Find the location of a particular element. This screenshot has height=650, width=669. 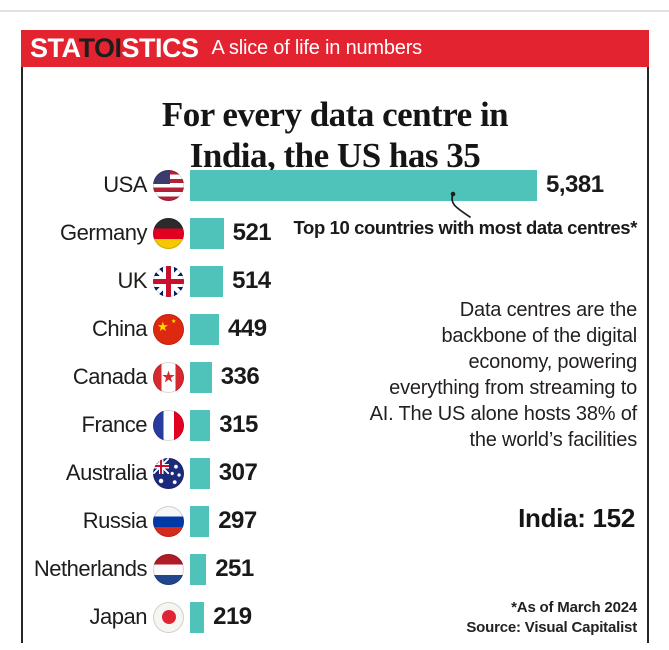

uk-flag-icon is located at coordinates (168, 281).